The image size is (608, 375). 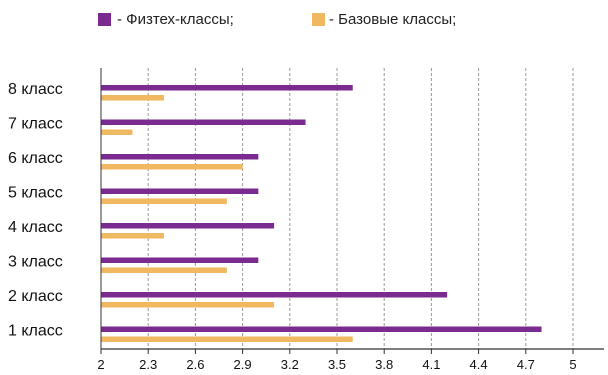 What do you see at coordinates (35, 331) in the screenshot?
I see `category-label: 1 класс` at bounding box center [35, 331].